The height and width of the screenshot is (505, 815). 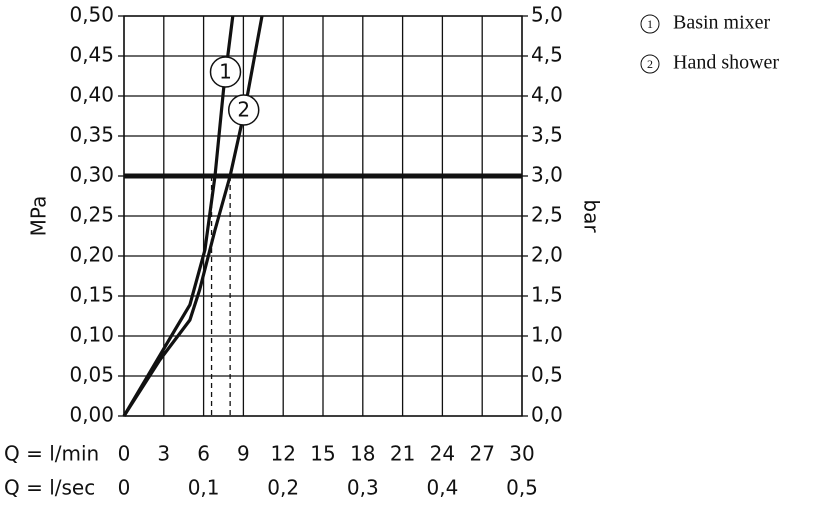 I want to click on y-tick-label: 0,25, so click(x=91, y=215).